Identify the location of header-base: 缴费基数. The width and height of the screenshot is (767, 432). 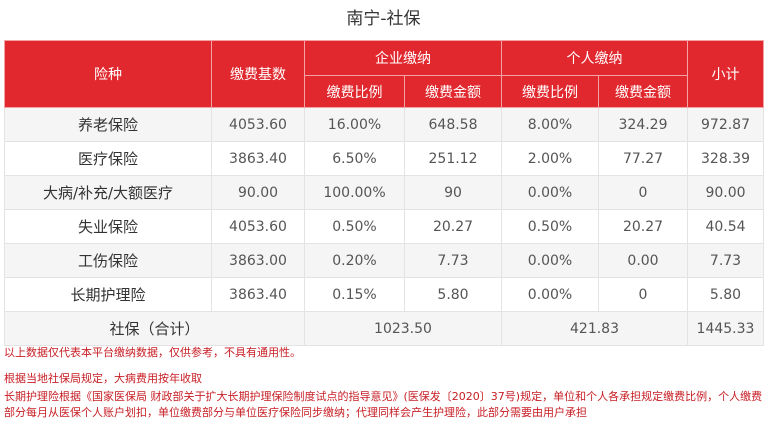
(258, 74).